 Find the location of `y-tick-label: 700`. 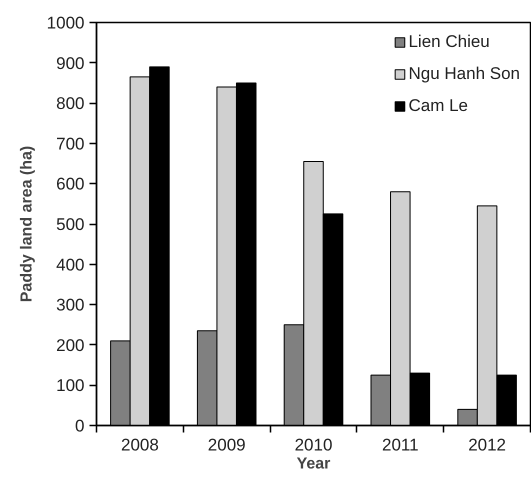

y-tick-label: 700 is located at coordinates (70, 144).